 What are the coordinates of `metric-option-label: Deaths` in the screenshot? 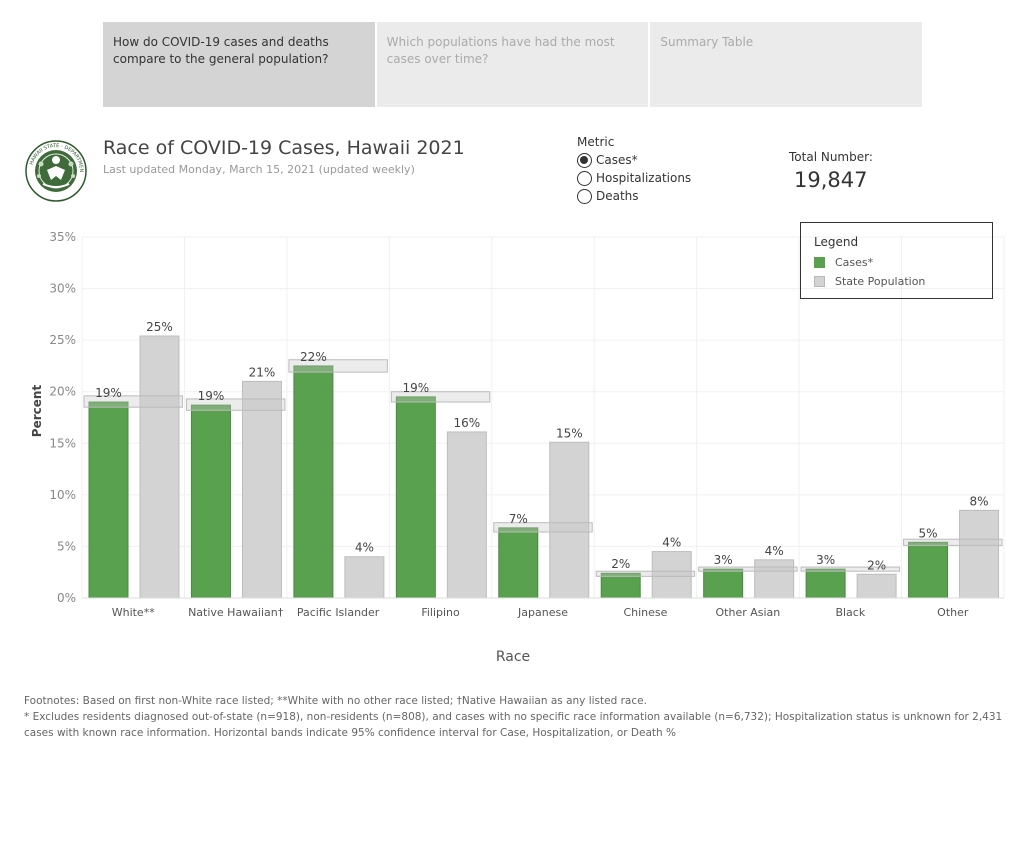 It's located at (617, 196).